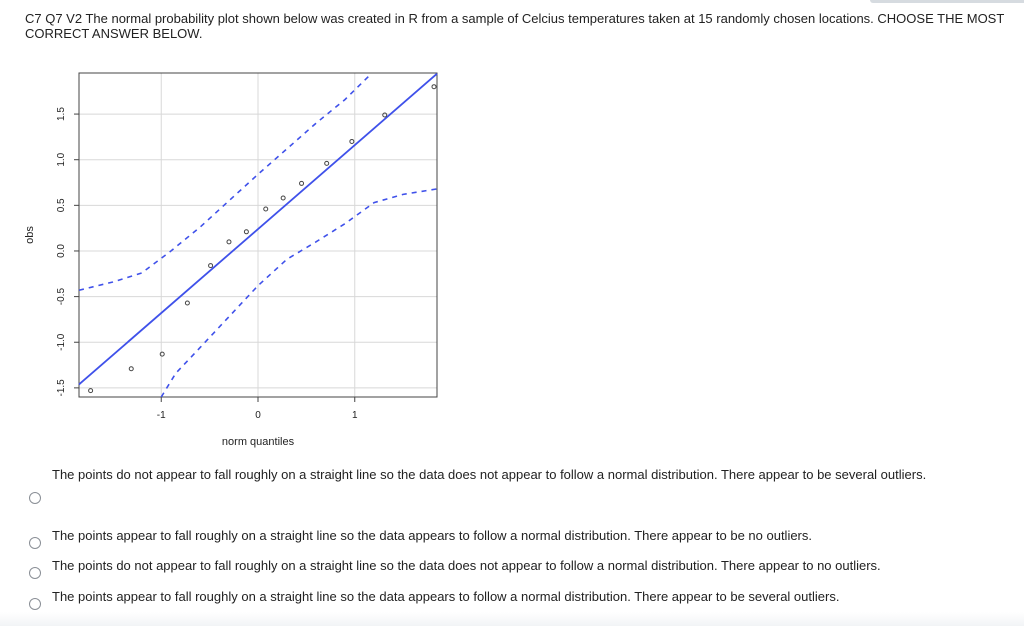 Image resolution: width=1024 pixels, height=626 pixels. What do you see at coordinates (61, 159) in the screenshot?
I see `y-tick-label: 1.0` at bounding box center [61, 159].